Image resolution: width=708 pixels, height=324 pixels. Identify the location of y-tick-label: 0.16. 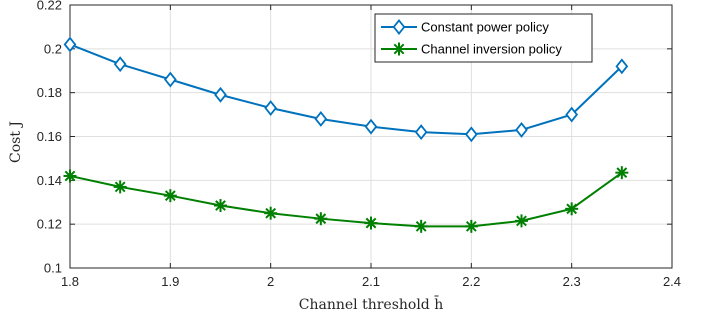
(49, 136).